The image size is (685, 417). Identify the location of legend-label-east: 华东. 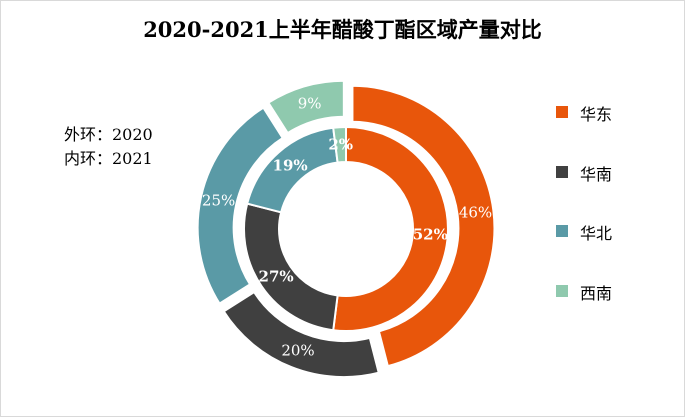
(596, 114).